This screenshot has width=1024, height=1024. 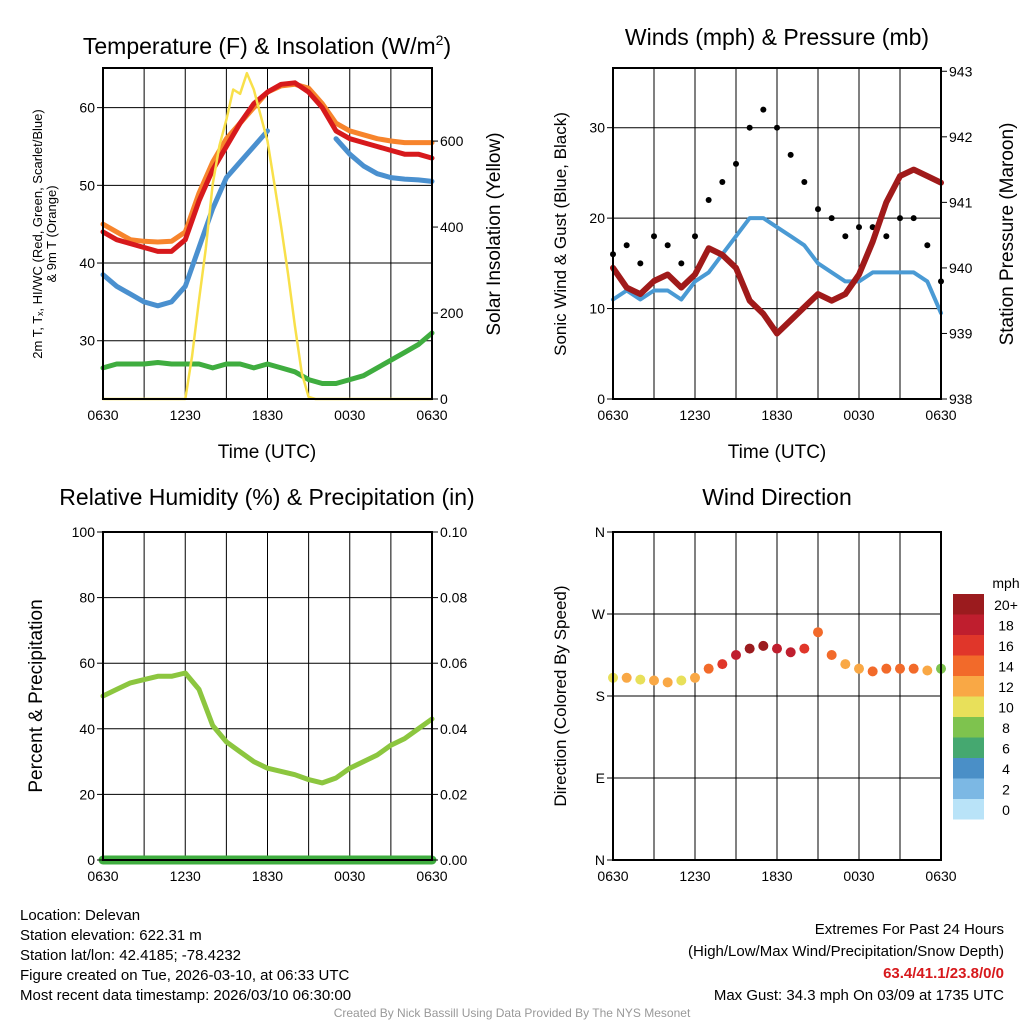 I want to click on y-right-tick-label: 941, so click(x=961, y=202).